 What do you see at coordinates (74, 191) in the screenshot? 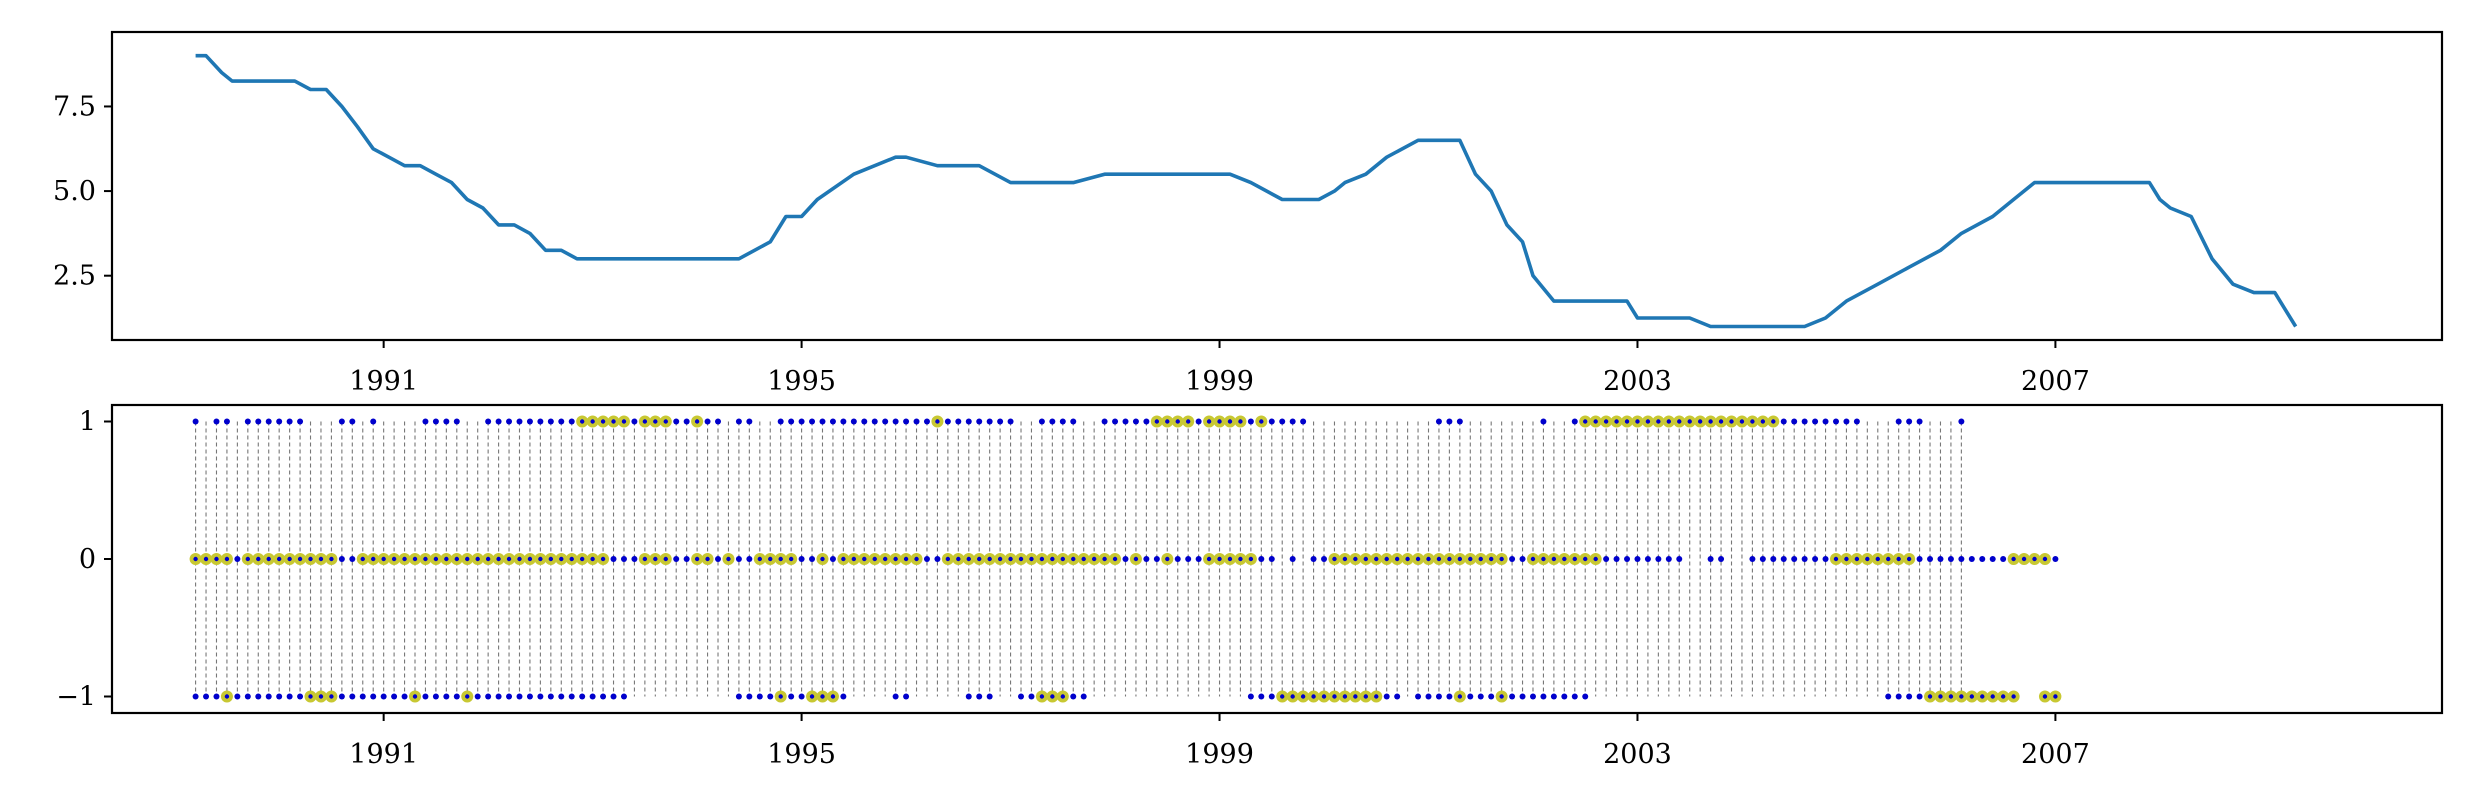
I see `top-y-tick-label: 5.0` at bounding box center [74, 191].